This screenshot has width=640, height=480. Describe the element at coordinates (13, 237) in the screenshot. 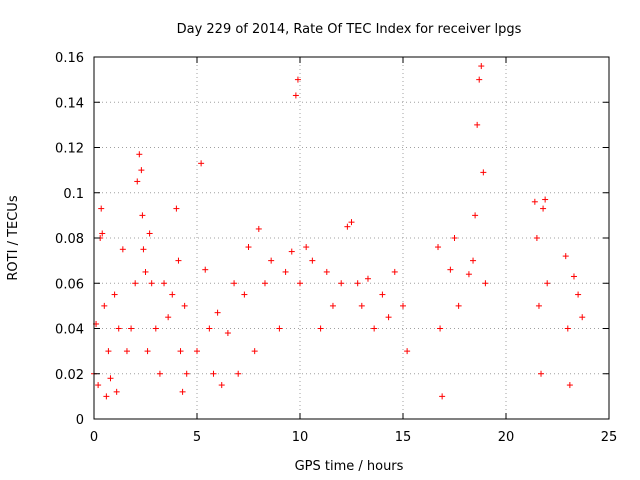

I see `y-axis-label: ROTI / TECUs` at that location.